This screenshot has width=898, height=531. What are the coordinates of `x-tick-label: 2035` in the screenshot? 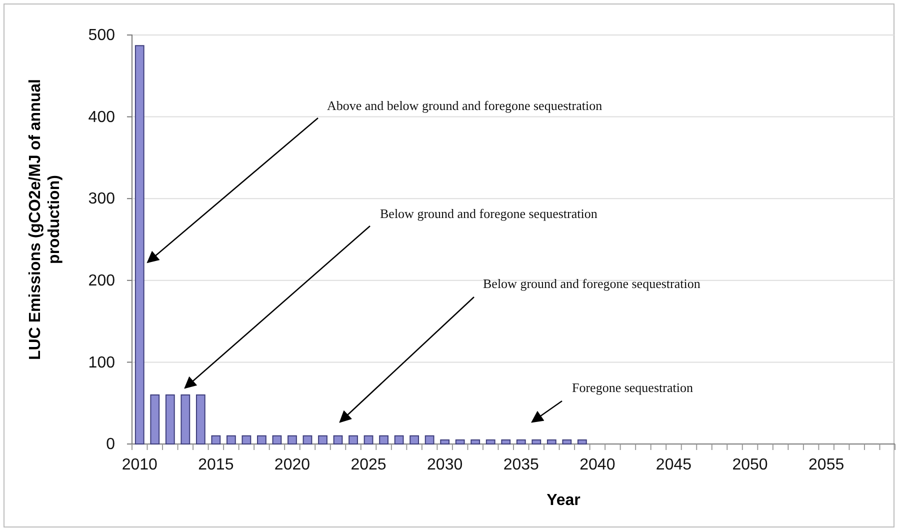 It's located at (521, 465).